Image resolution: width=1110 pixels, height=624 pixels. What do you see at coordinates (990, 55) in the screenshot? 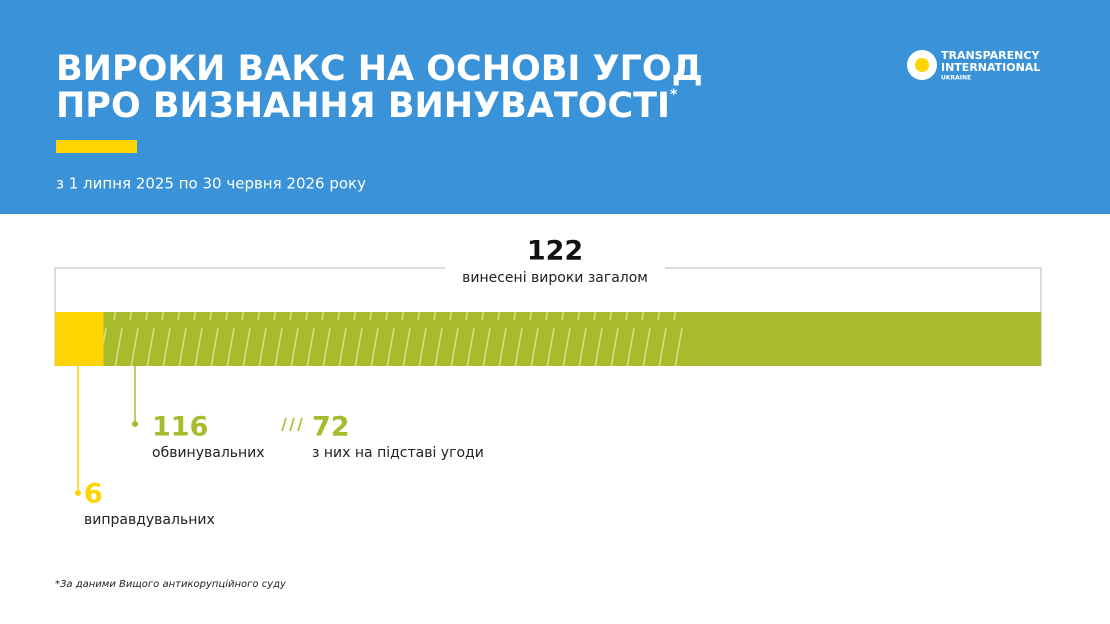
I see `logo-text: TRANSPARENCY` at bounding box center [990, 55].